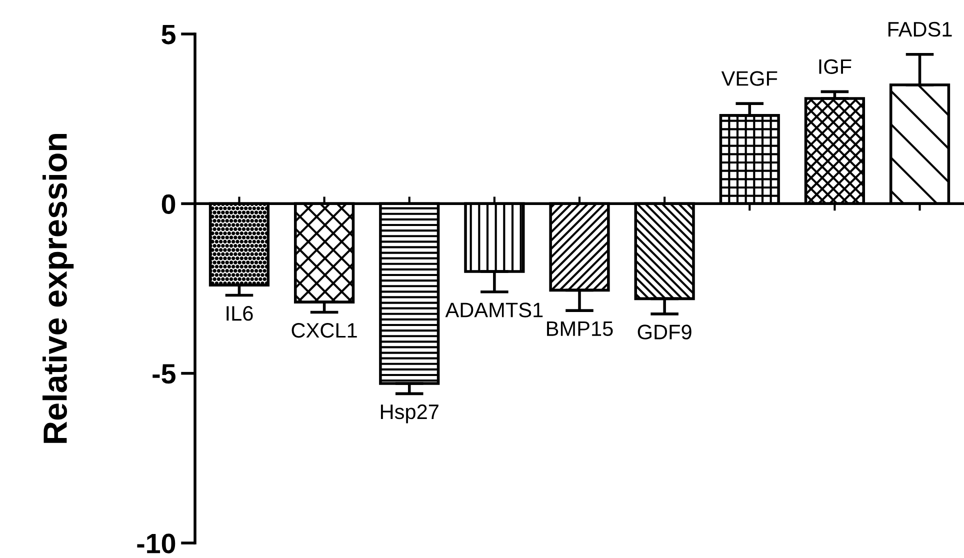  I want to click on y-tick-label: -5, so click(164, 374).